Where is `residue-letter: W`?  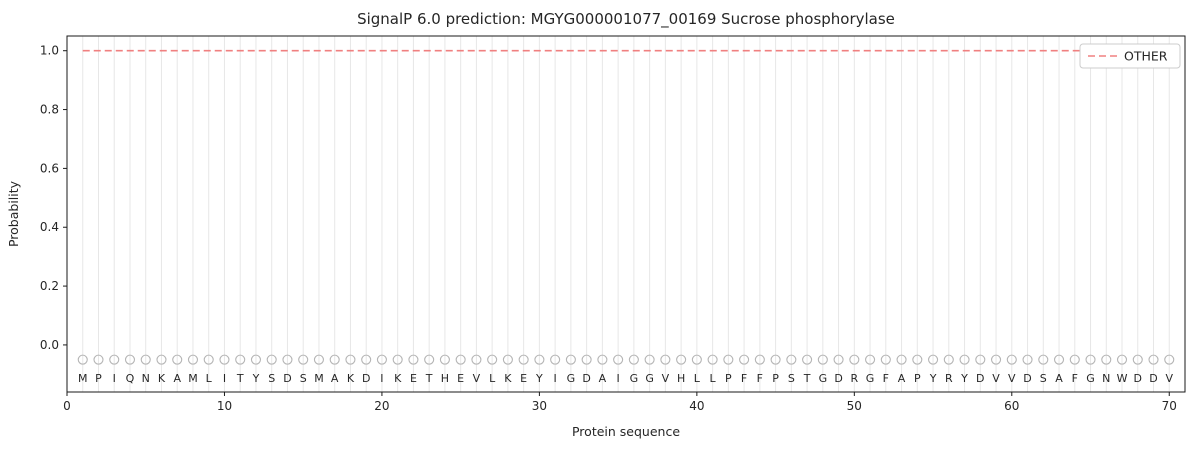 residue-letter: W is located at coordinates (1122, 378).